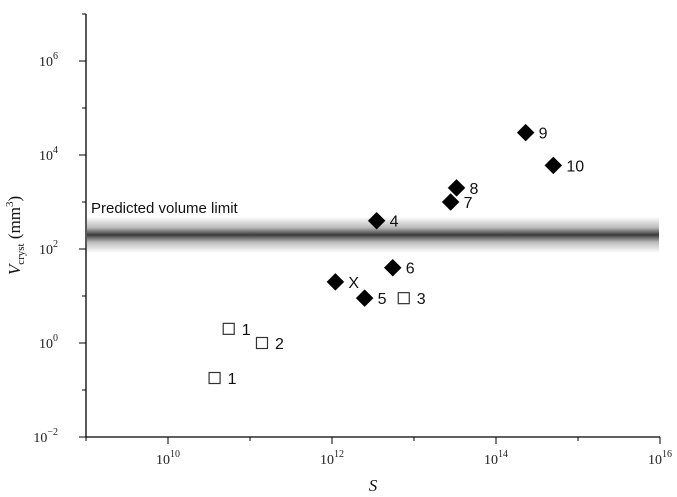  Describe the element at coordinates (575, 166) in the screenshot. I see `point-label: 10` at that location.